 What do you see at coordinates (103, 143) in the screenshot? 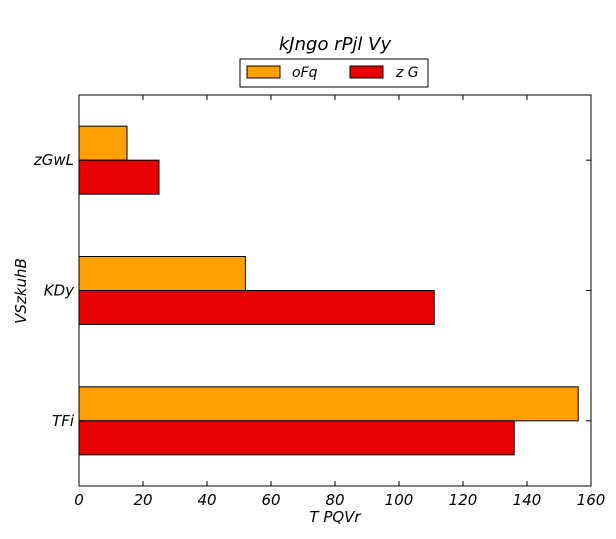
I see `bar-ofq-zgwl` at bounding box center [103, 143].